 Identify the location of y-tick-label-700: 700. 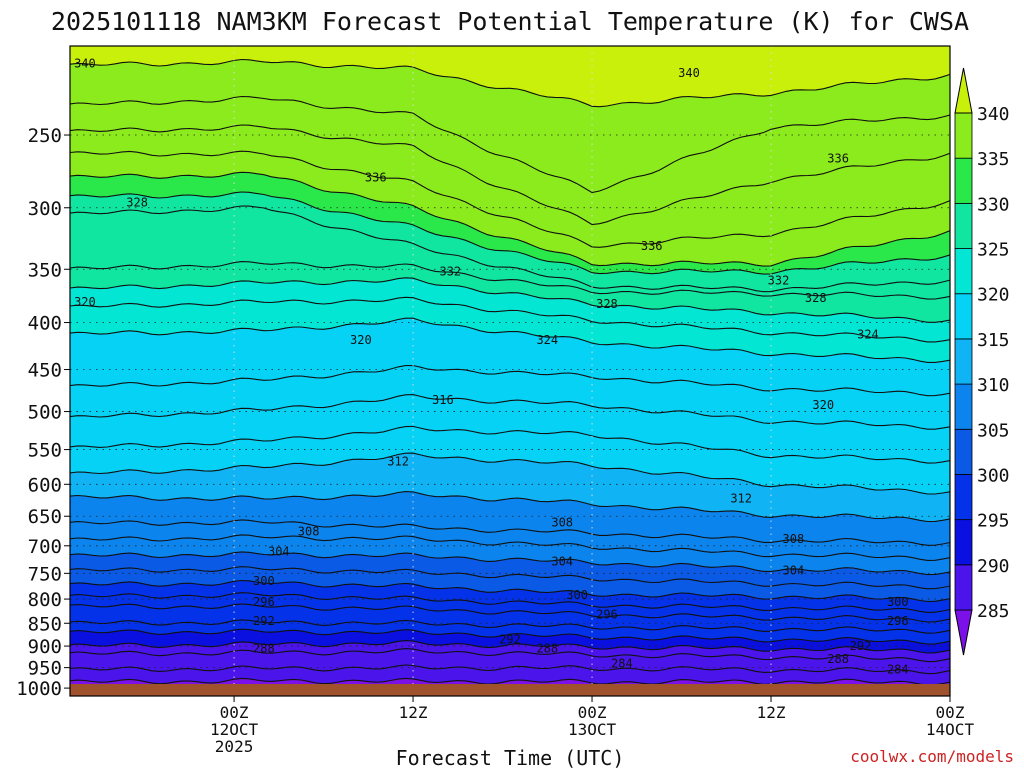
(45, 547).